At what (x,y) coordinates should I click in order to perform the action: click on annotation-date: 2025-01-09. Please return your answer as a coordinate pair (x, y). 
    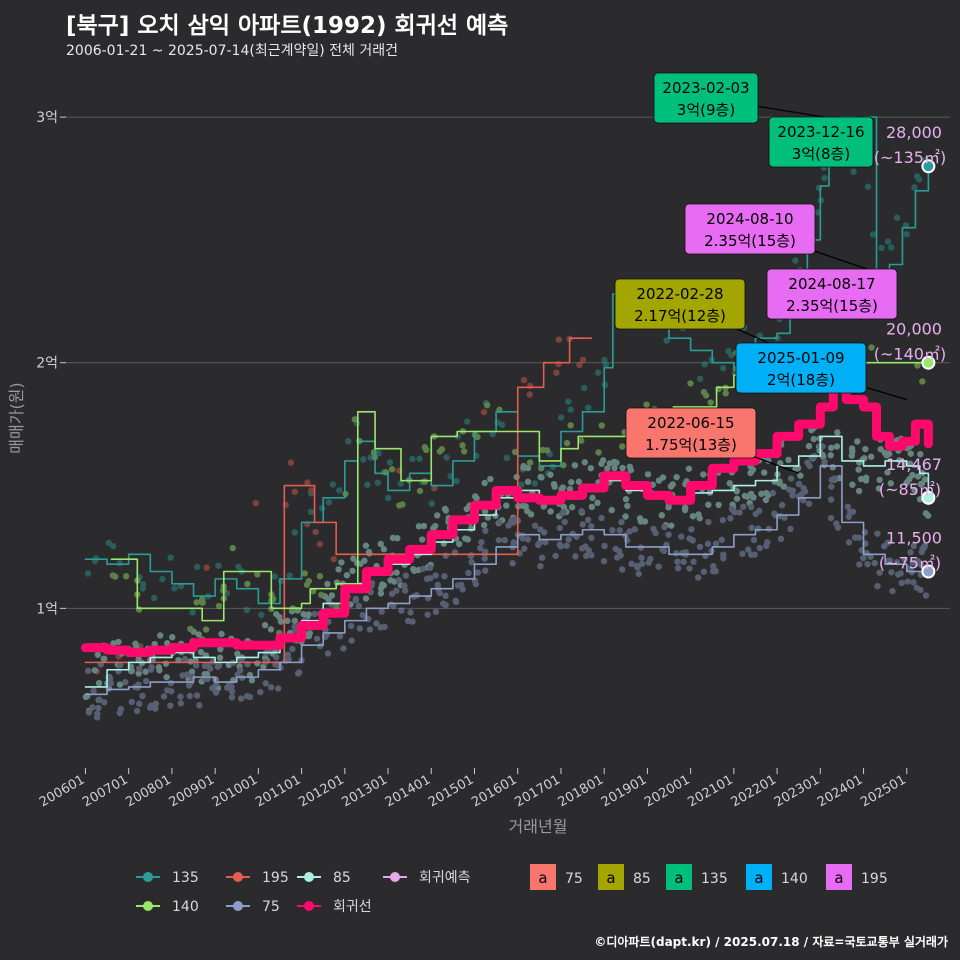
    Looking at the image, I should click on (800, 358).